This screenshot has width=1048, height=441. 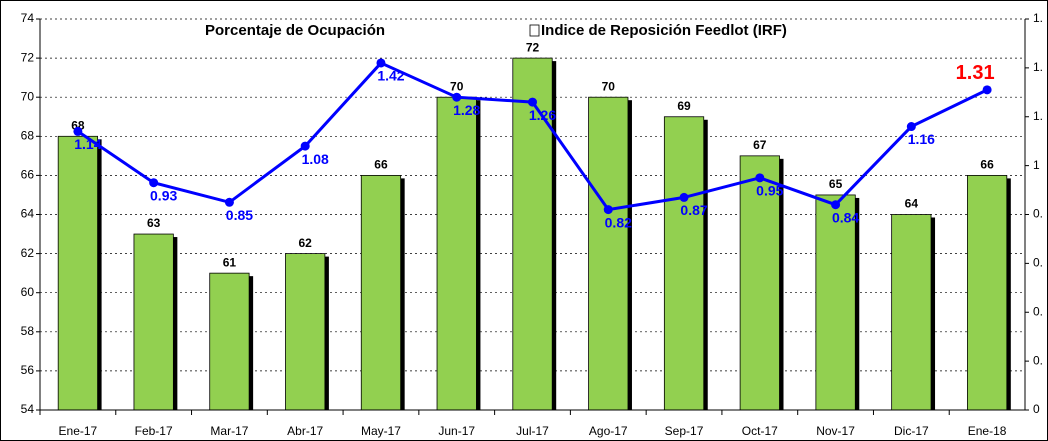 I want to click on x-tick-label: Sep-17, so click(x=684, y=431).